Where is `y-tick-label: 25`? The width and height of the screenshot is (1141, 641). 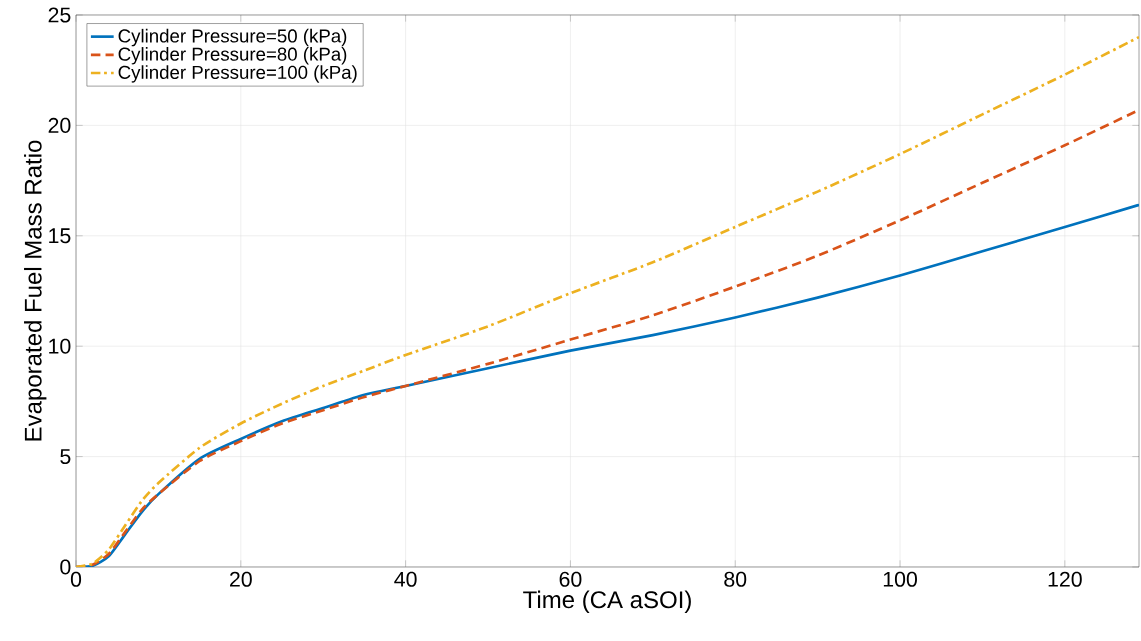
y-tick-label: 25 is located at coordinates (59, 15).